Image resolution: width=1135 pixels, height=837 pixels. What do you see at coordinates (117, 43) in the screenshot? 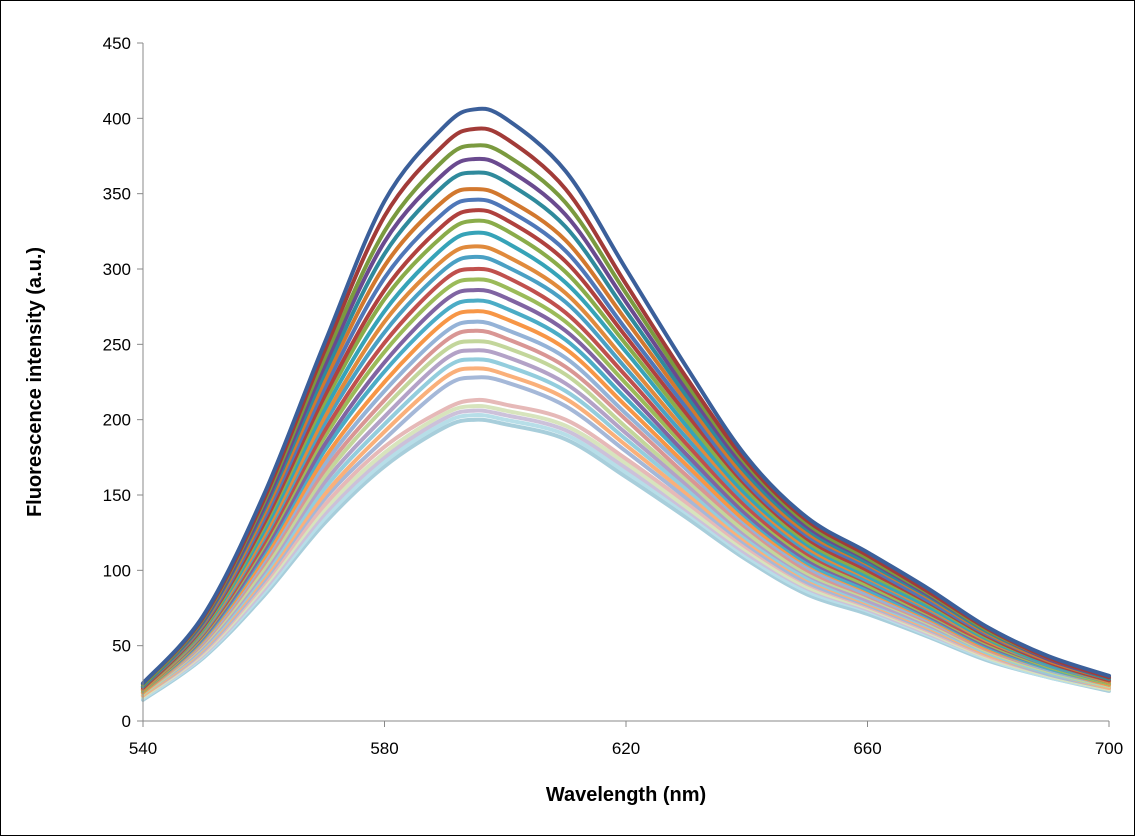
I see `y-tick-label: 450` at bounding box center [117, 43].